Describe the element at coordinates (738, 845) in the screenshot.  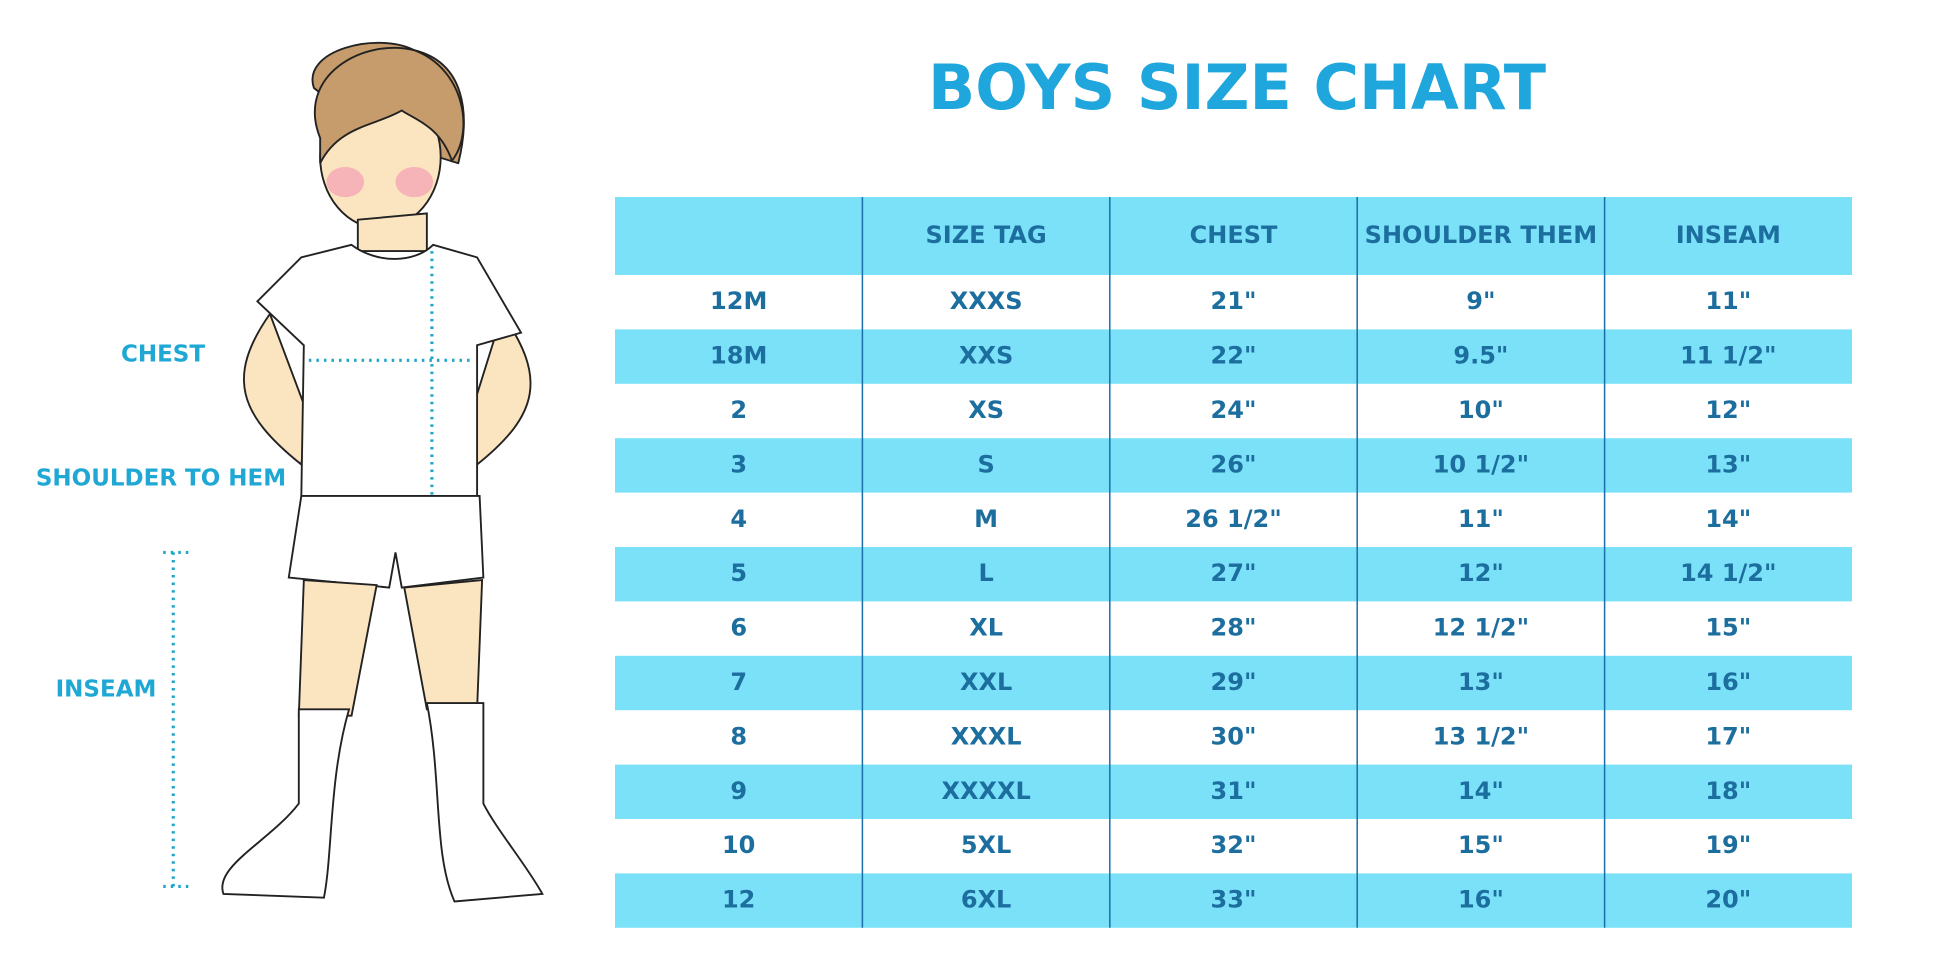
I see `table-cell: 10` at that location.